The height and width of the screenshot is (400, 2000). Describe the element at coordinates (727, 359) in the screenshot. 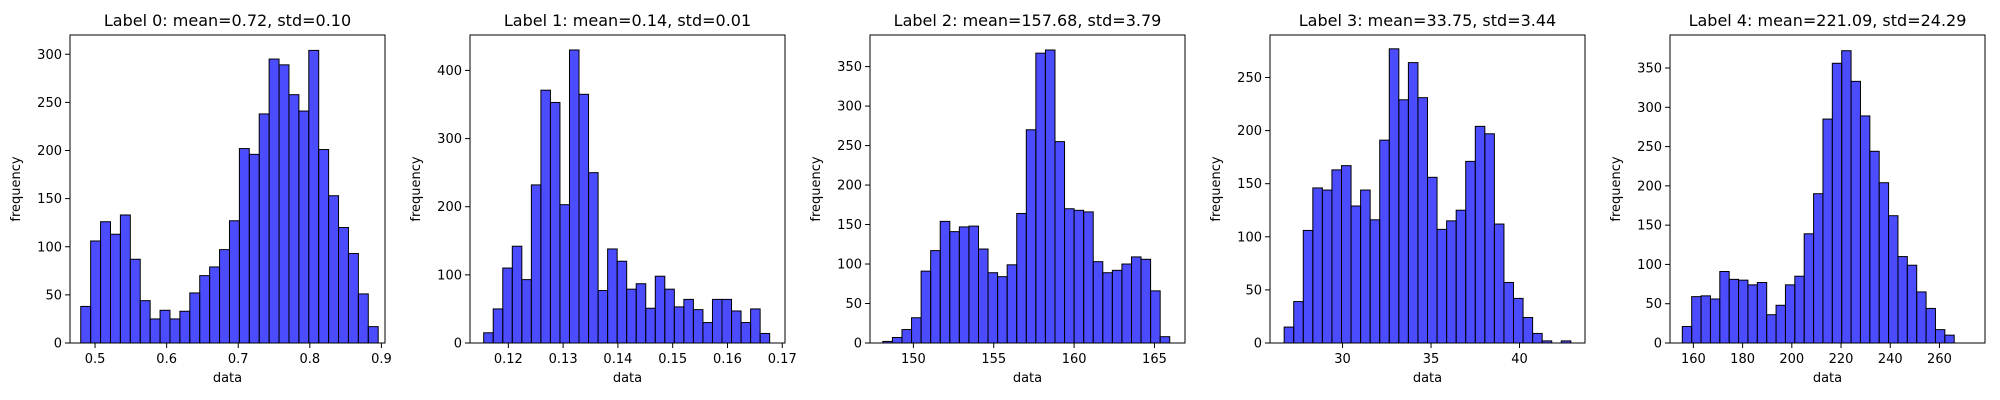

I see `x-tick-label: 0.16` at that location.